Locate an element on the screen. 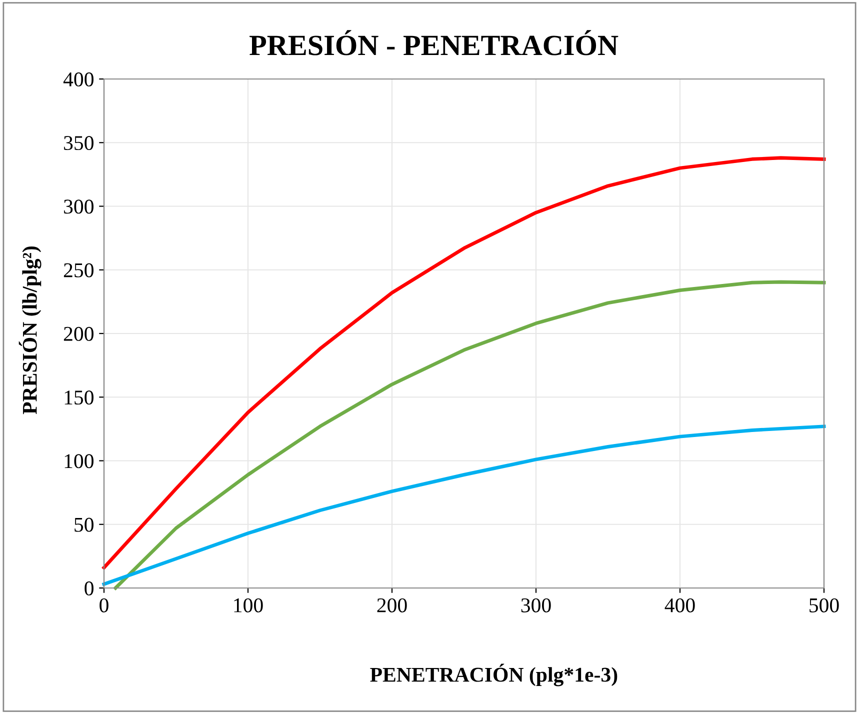  y-tick-label: 350 is located at coordinates (79, 143).